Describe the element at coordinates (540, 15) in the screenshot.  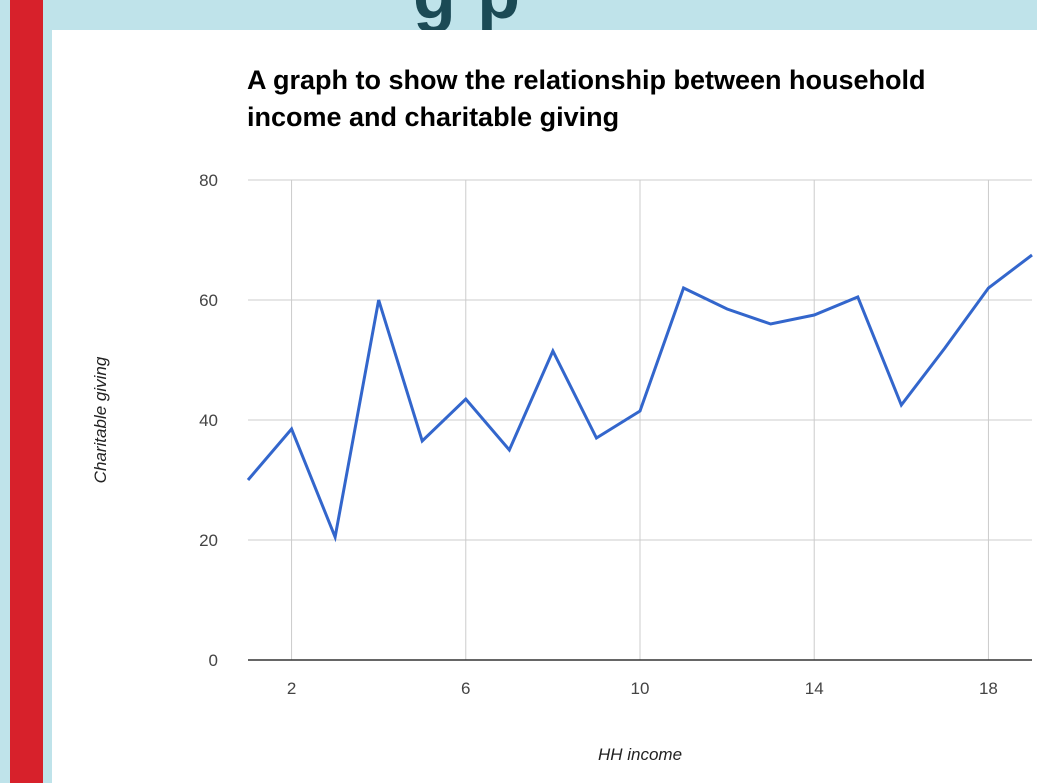
I see `slide-heading-clip: g p` at that location.